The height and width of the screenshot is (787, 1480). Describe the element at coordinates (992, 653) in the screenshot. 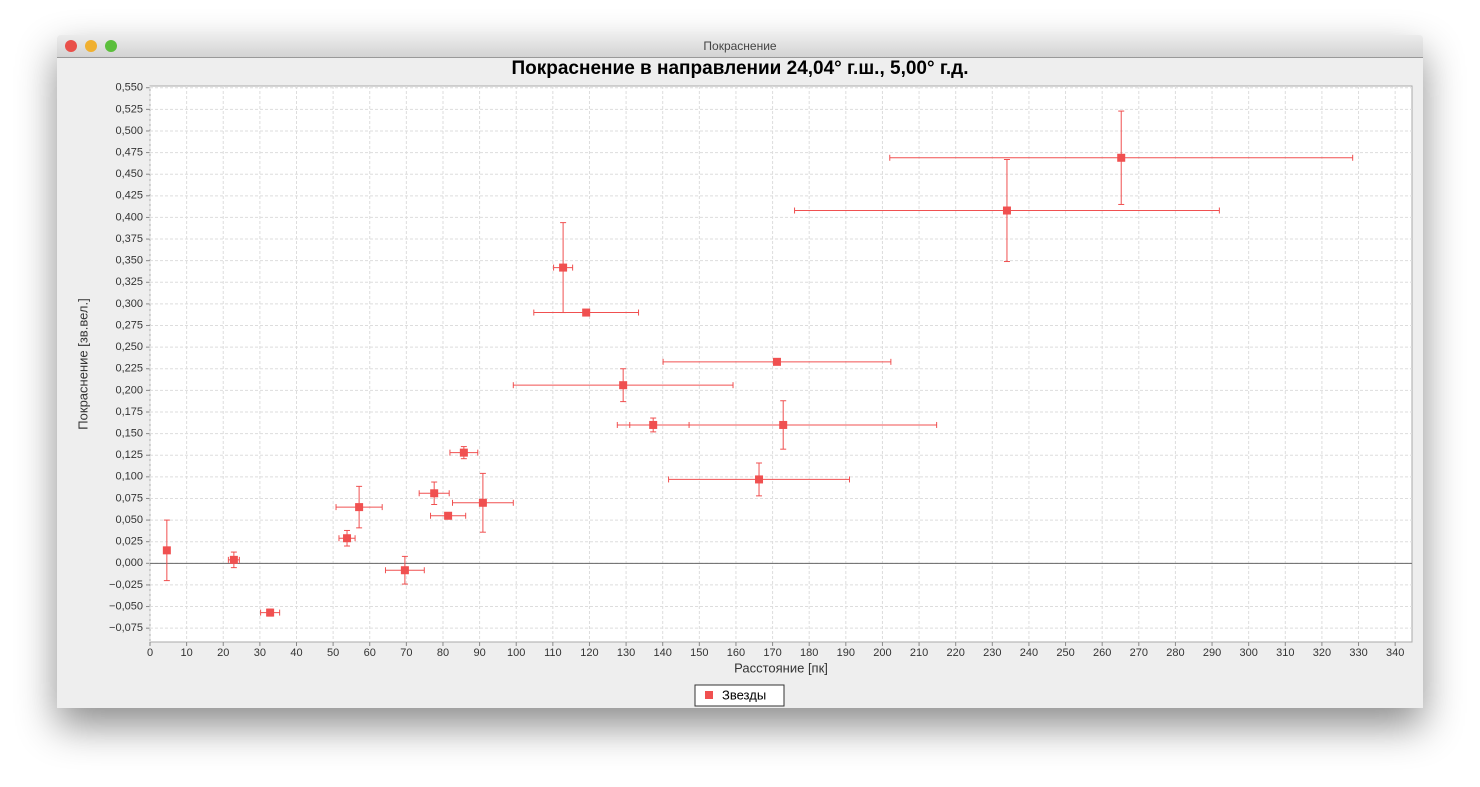

I see `x-tick-label: 230` at that location.